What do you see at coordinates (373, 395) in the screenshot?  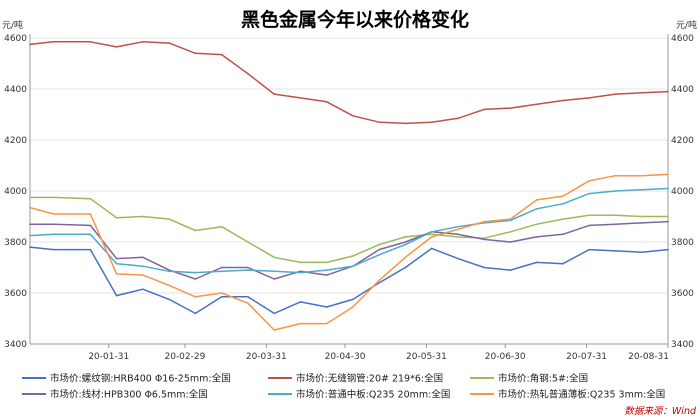 I see `legend-label: 市场价:普通中板:Q235 20mm:全国` at bounding box center [373, 395].